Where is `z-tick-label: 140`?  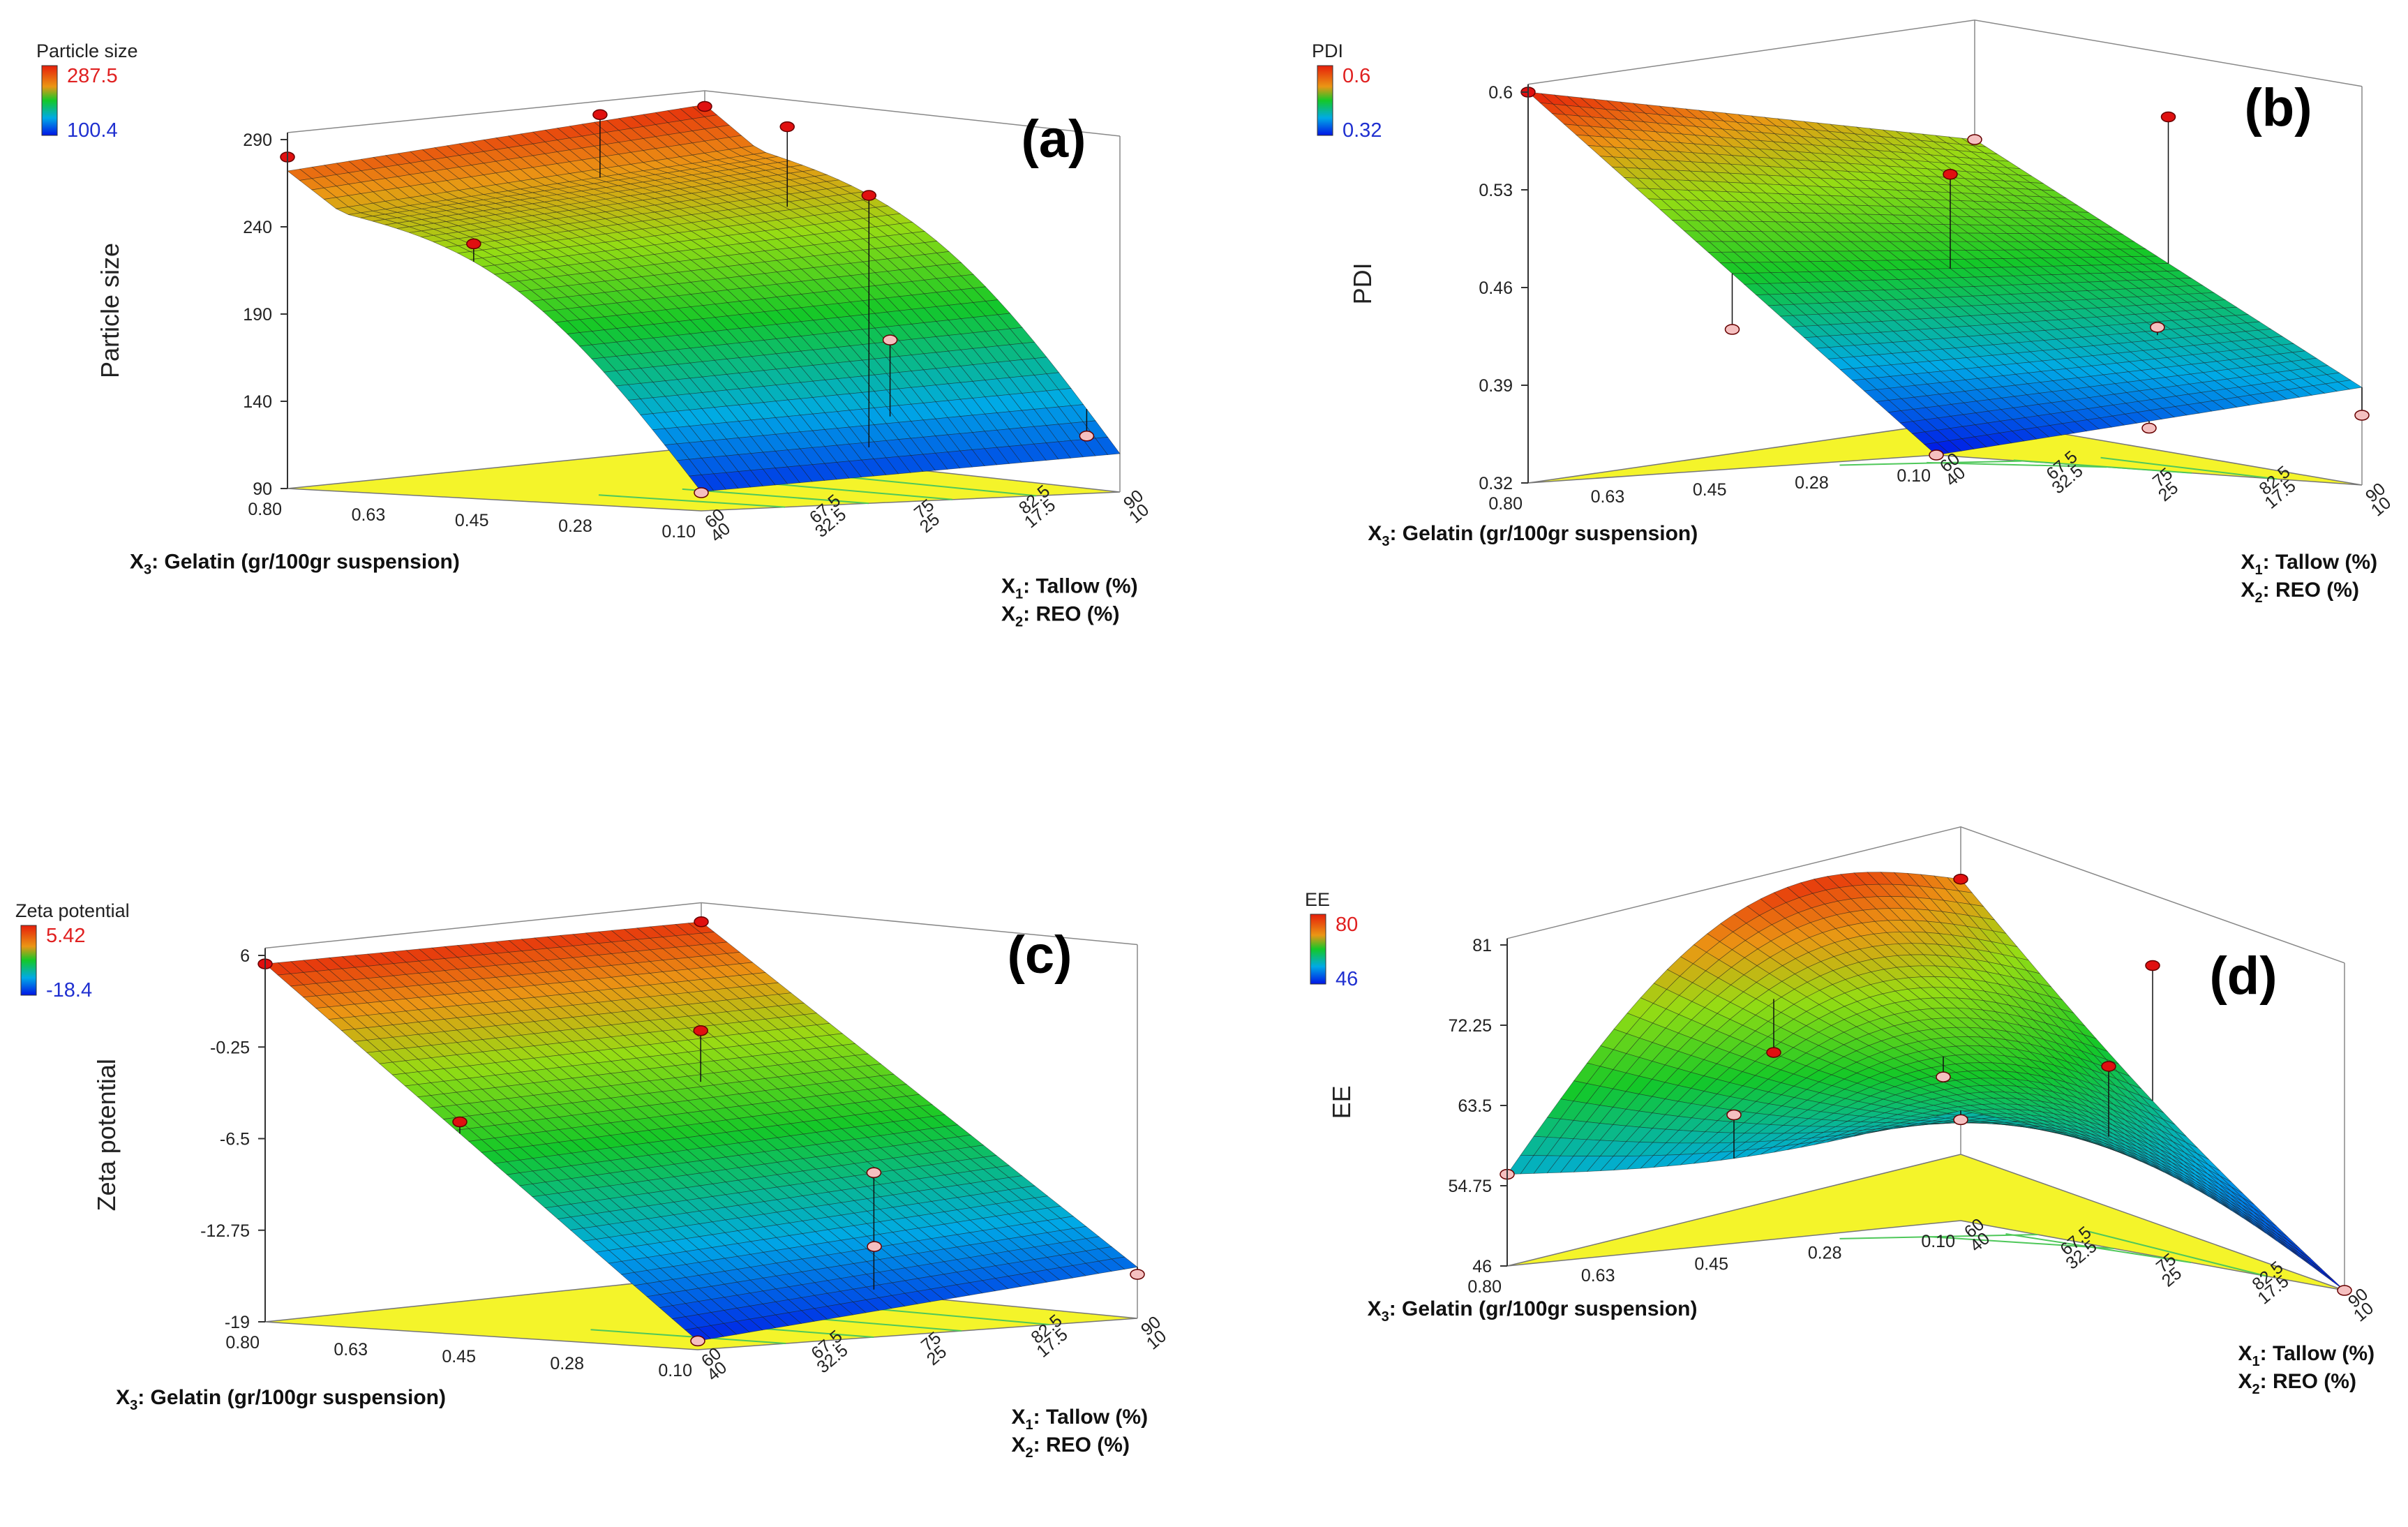 z-tick-label: 140 is located at coordinates (257, 402).